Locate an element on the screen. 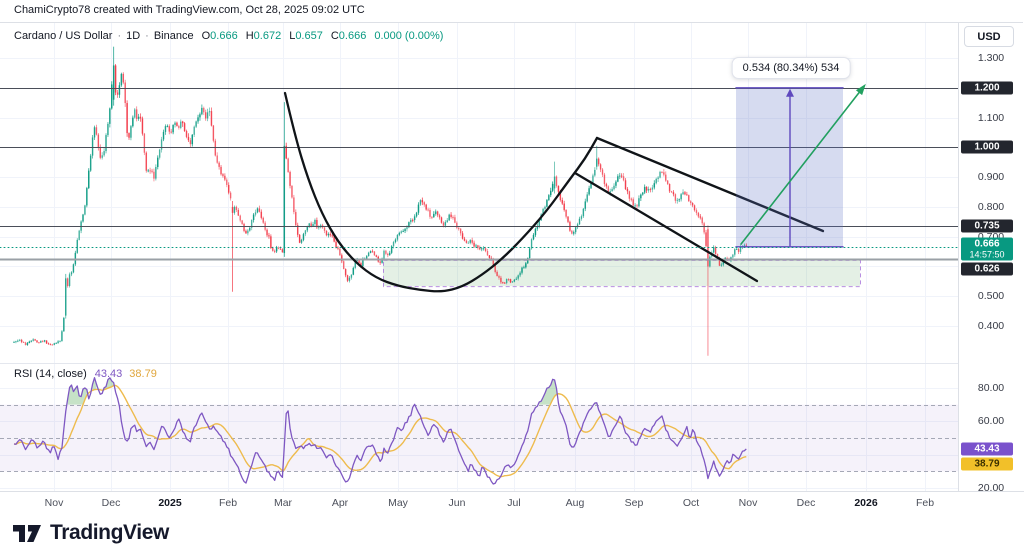  time-axis-label: Mar is located at coordinates (283, 502).